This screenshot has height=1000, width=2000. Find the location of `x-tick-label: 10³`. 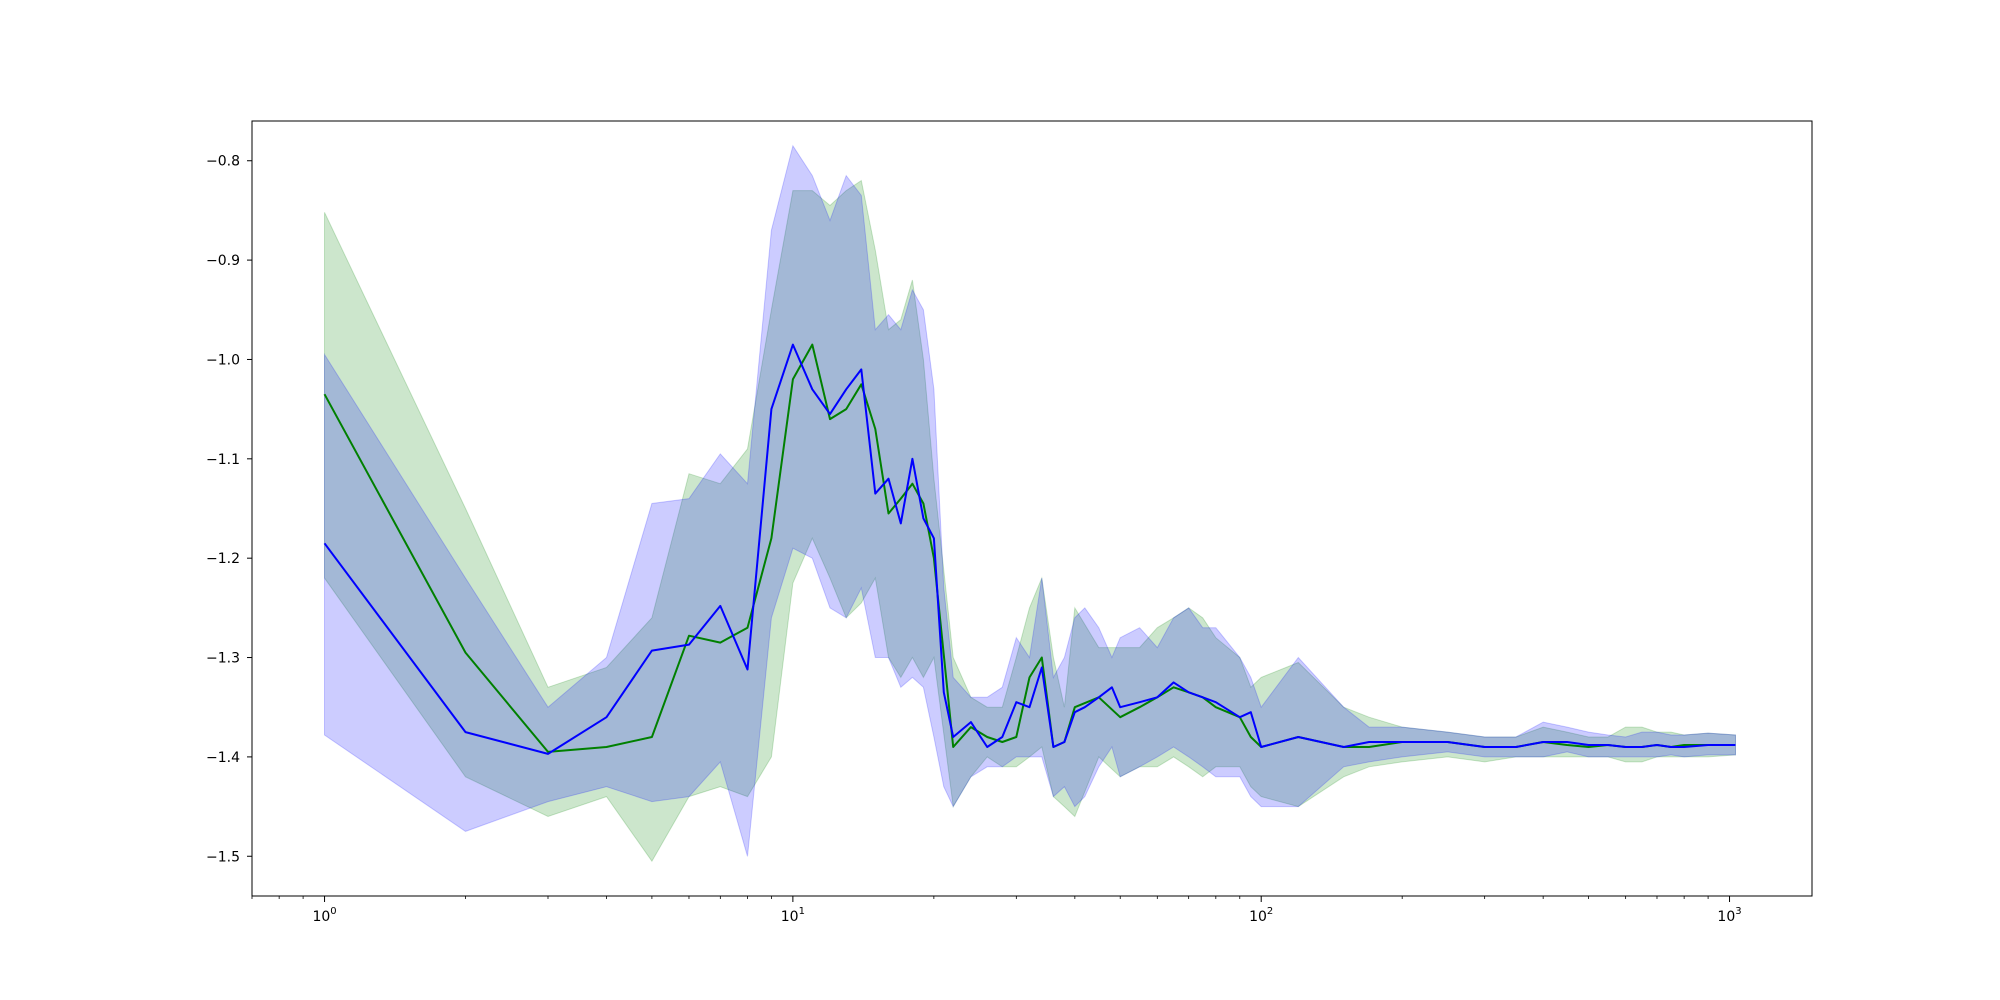

x-tick-label: 10³ is located at coordinates (1729, 915).